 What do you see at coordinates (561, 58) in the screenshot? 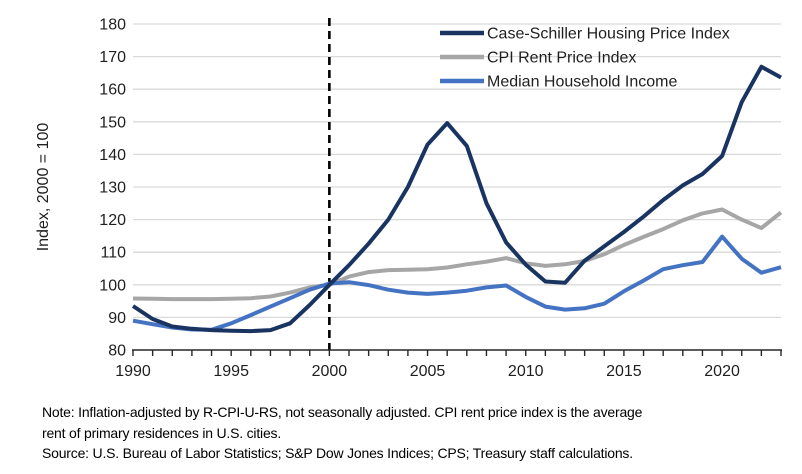
I see `legend-label-1: CPI Rent Price Index` at bounding box center [561, 58].